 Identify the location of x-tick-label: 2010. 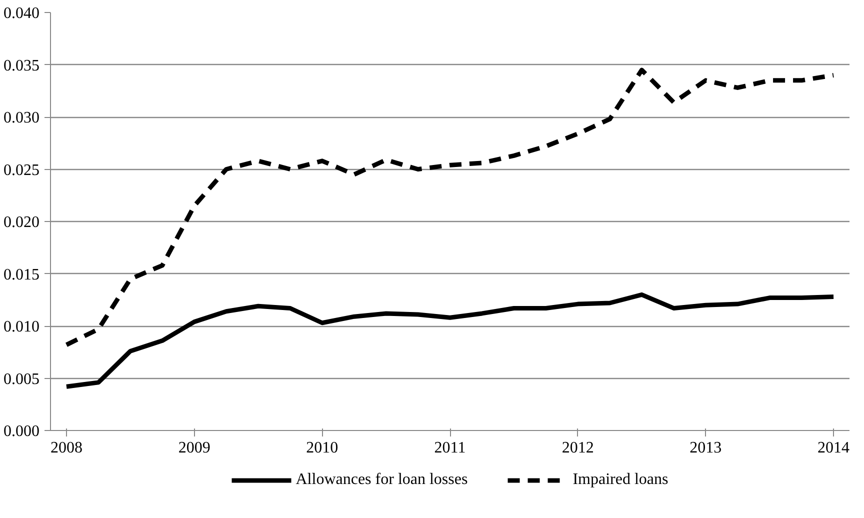
(322, 448).